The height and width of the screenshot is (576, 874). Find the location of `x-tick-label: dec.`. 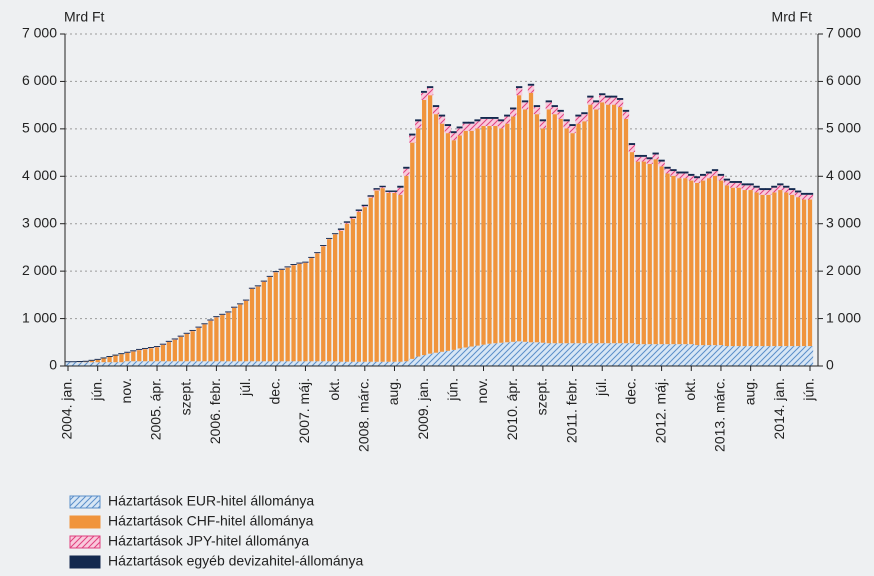

x-tick-label: dec. is located at coordinates (274, 391).